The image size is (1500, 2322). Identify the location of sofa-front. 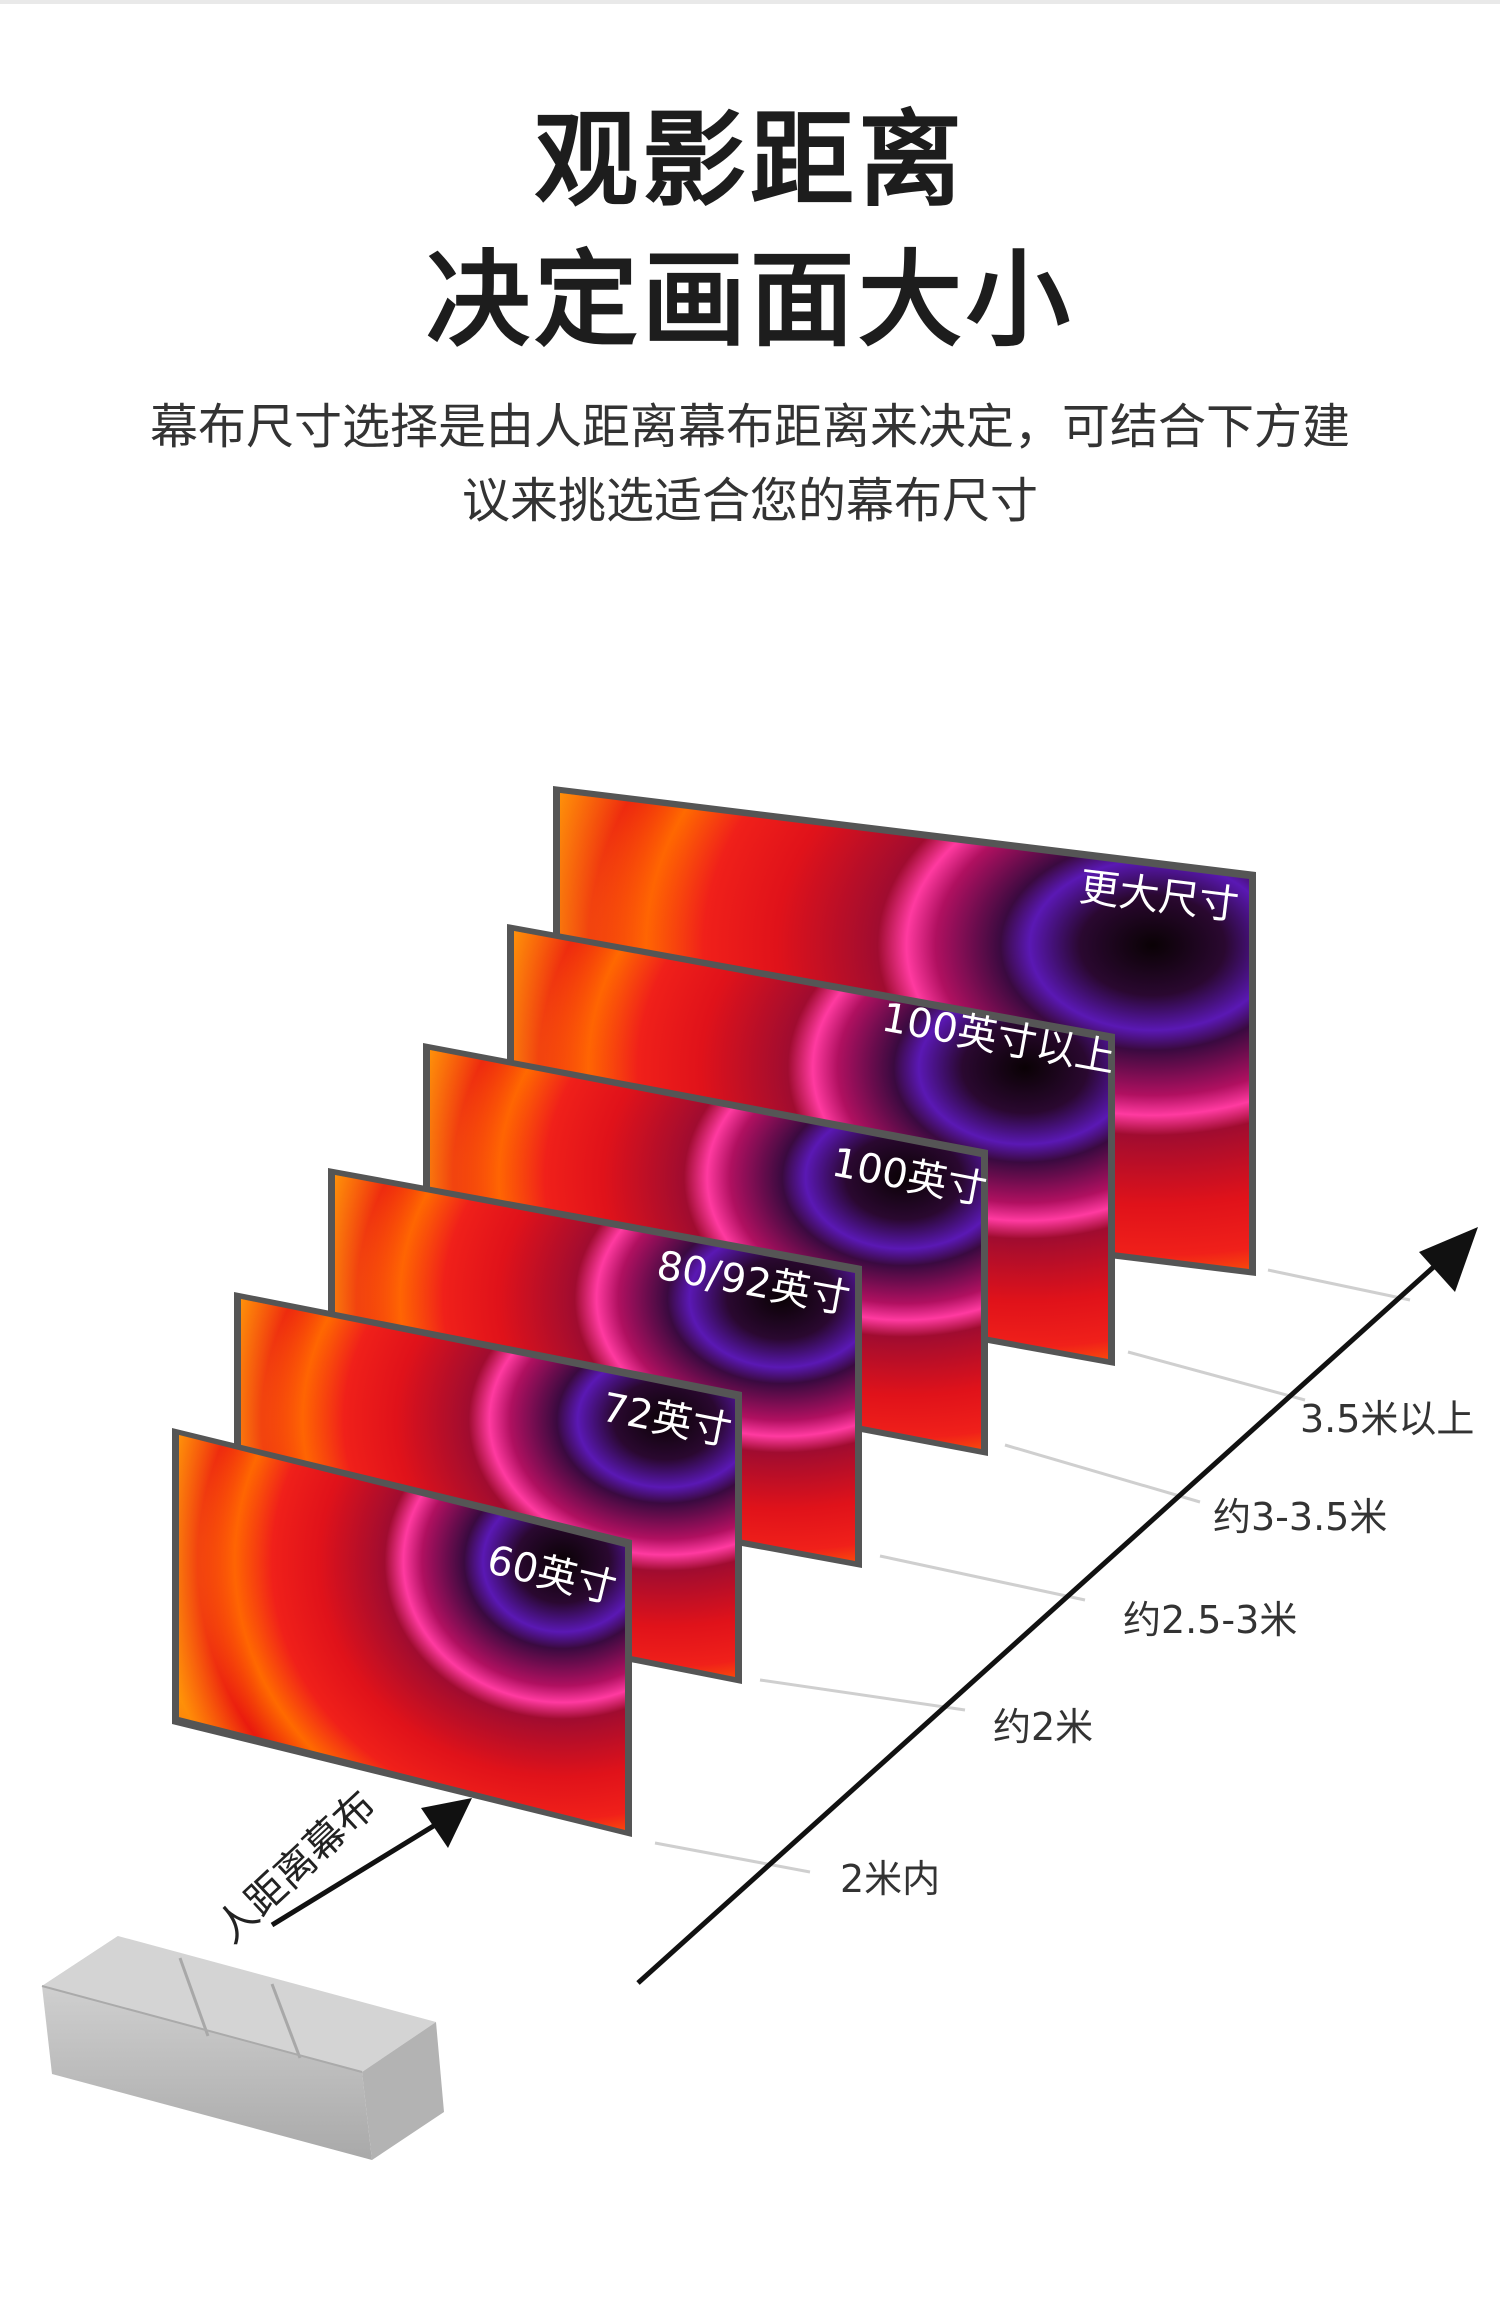
(207, 2073).